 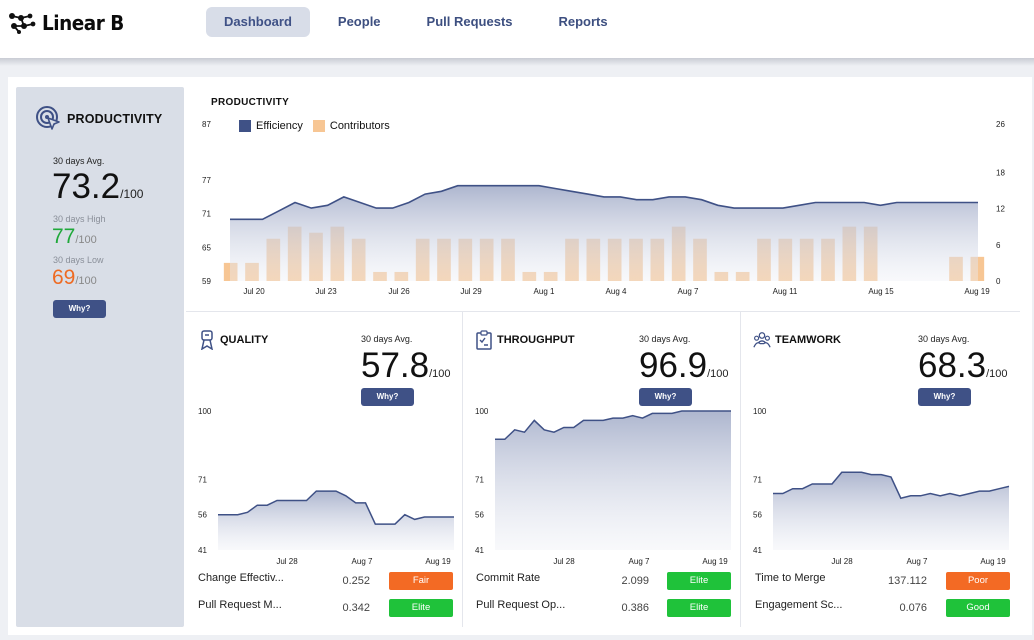 I want to click on nav-dashboard: Dashboard, so click(x=258, y=22).